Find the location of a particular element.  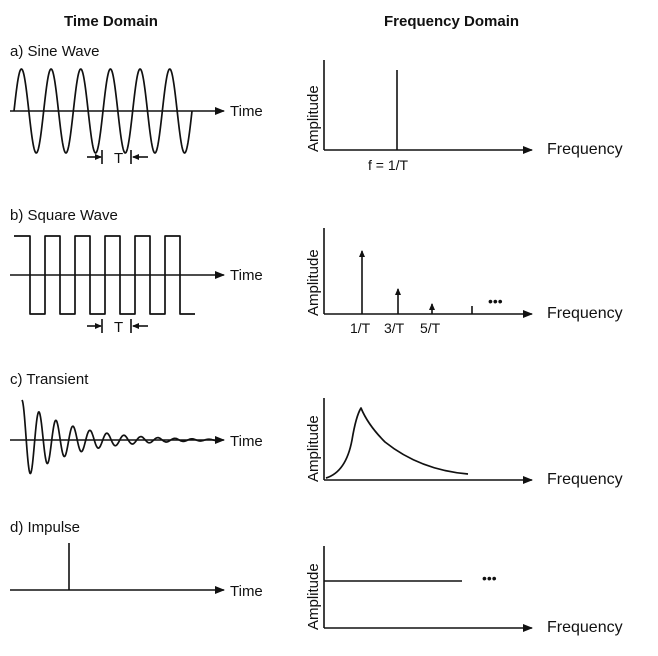

harmonic-label-3: 3/T is located at coordinates (394, 328).